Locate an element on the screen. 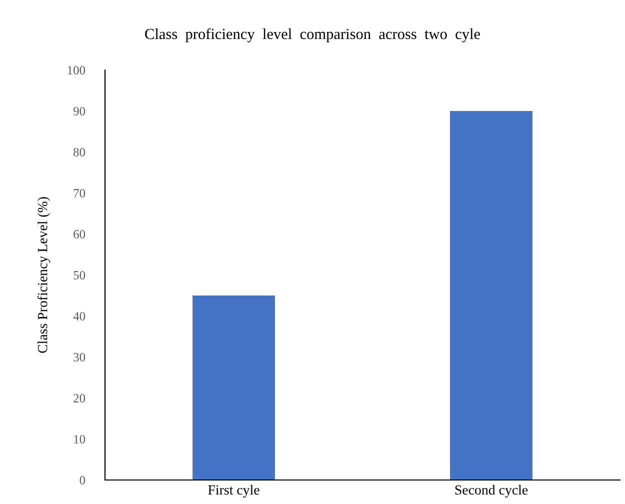 The image size is (625, 504). y-tick-label: 0 is located at coordinates (83, 480).